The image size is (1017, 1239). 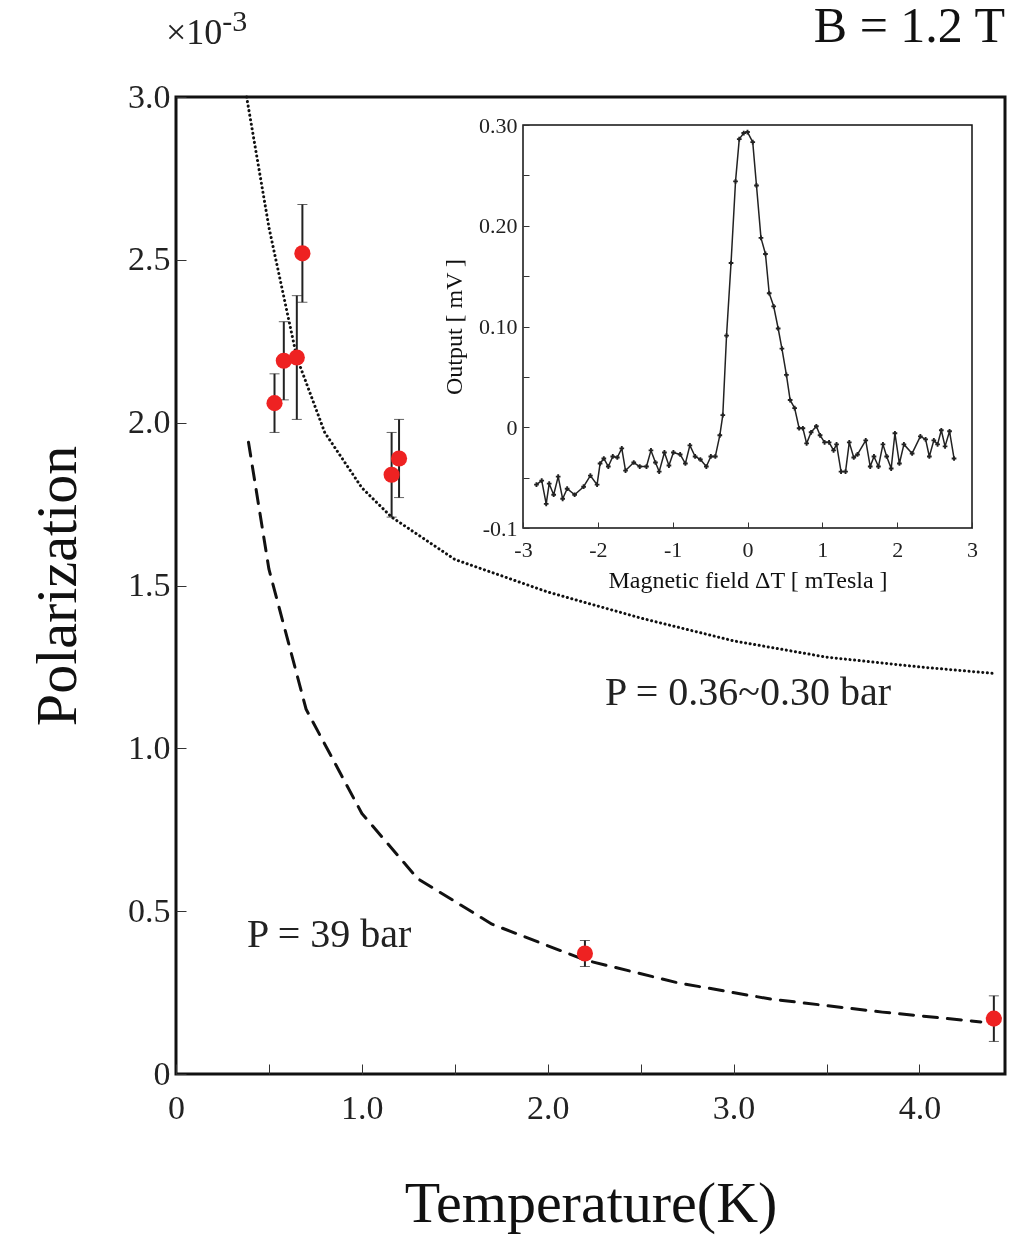 I want to click on x-tick-label: 2.0, so click(x=548, y=1107).